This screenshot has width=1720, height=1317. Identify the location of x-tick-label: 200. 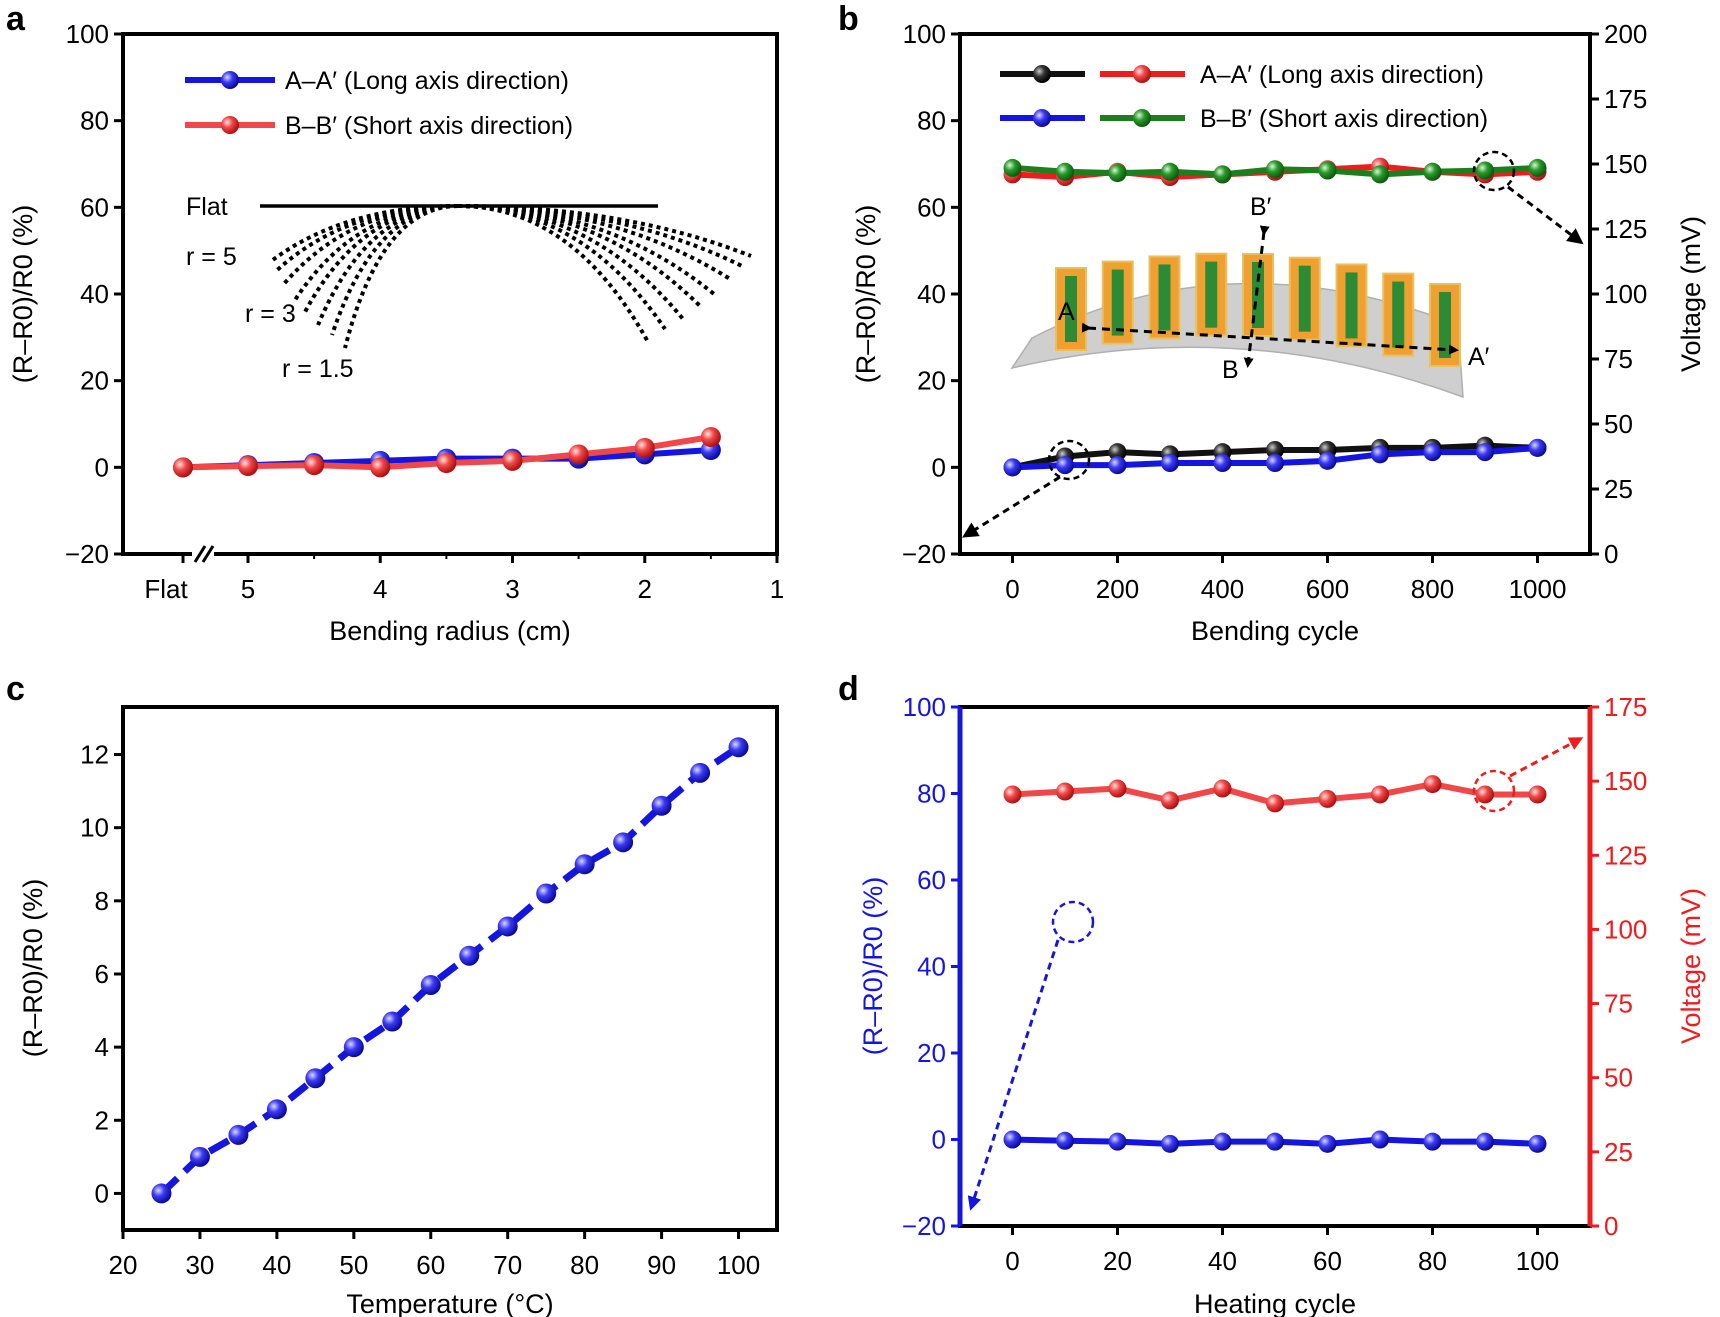
(1117, 589).